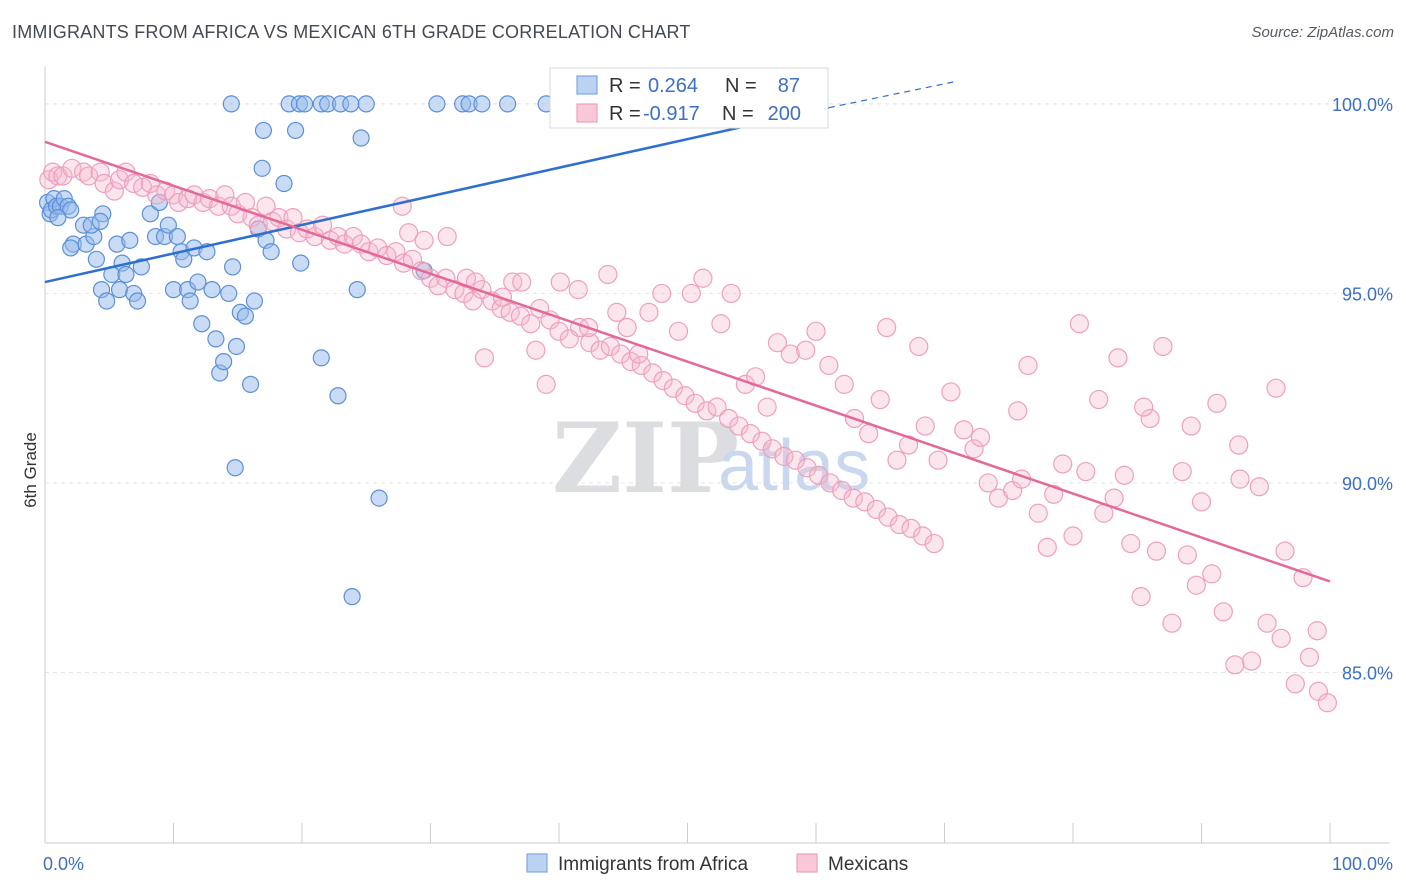 The image size is (1406, 892). What do you see at coordinates (1362, 864) in the screenshot?
I see `x-tick-label-max: 100.0%` at bounding box center [1362, 864].